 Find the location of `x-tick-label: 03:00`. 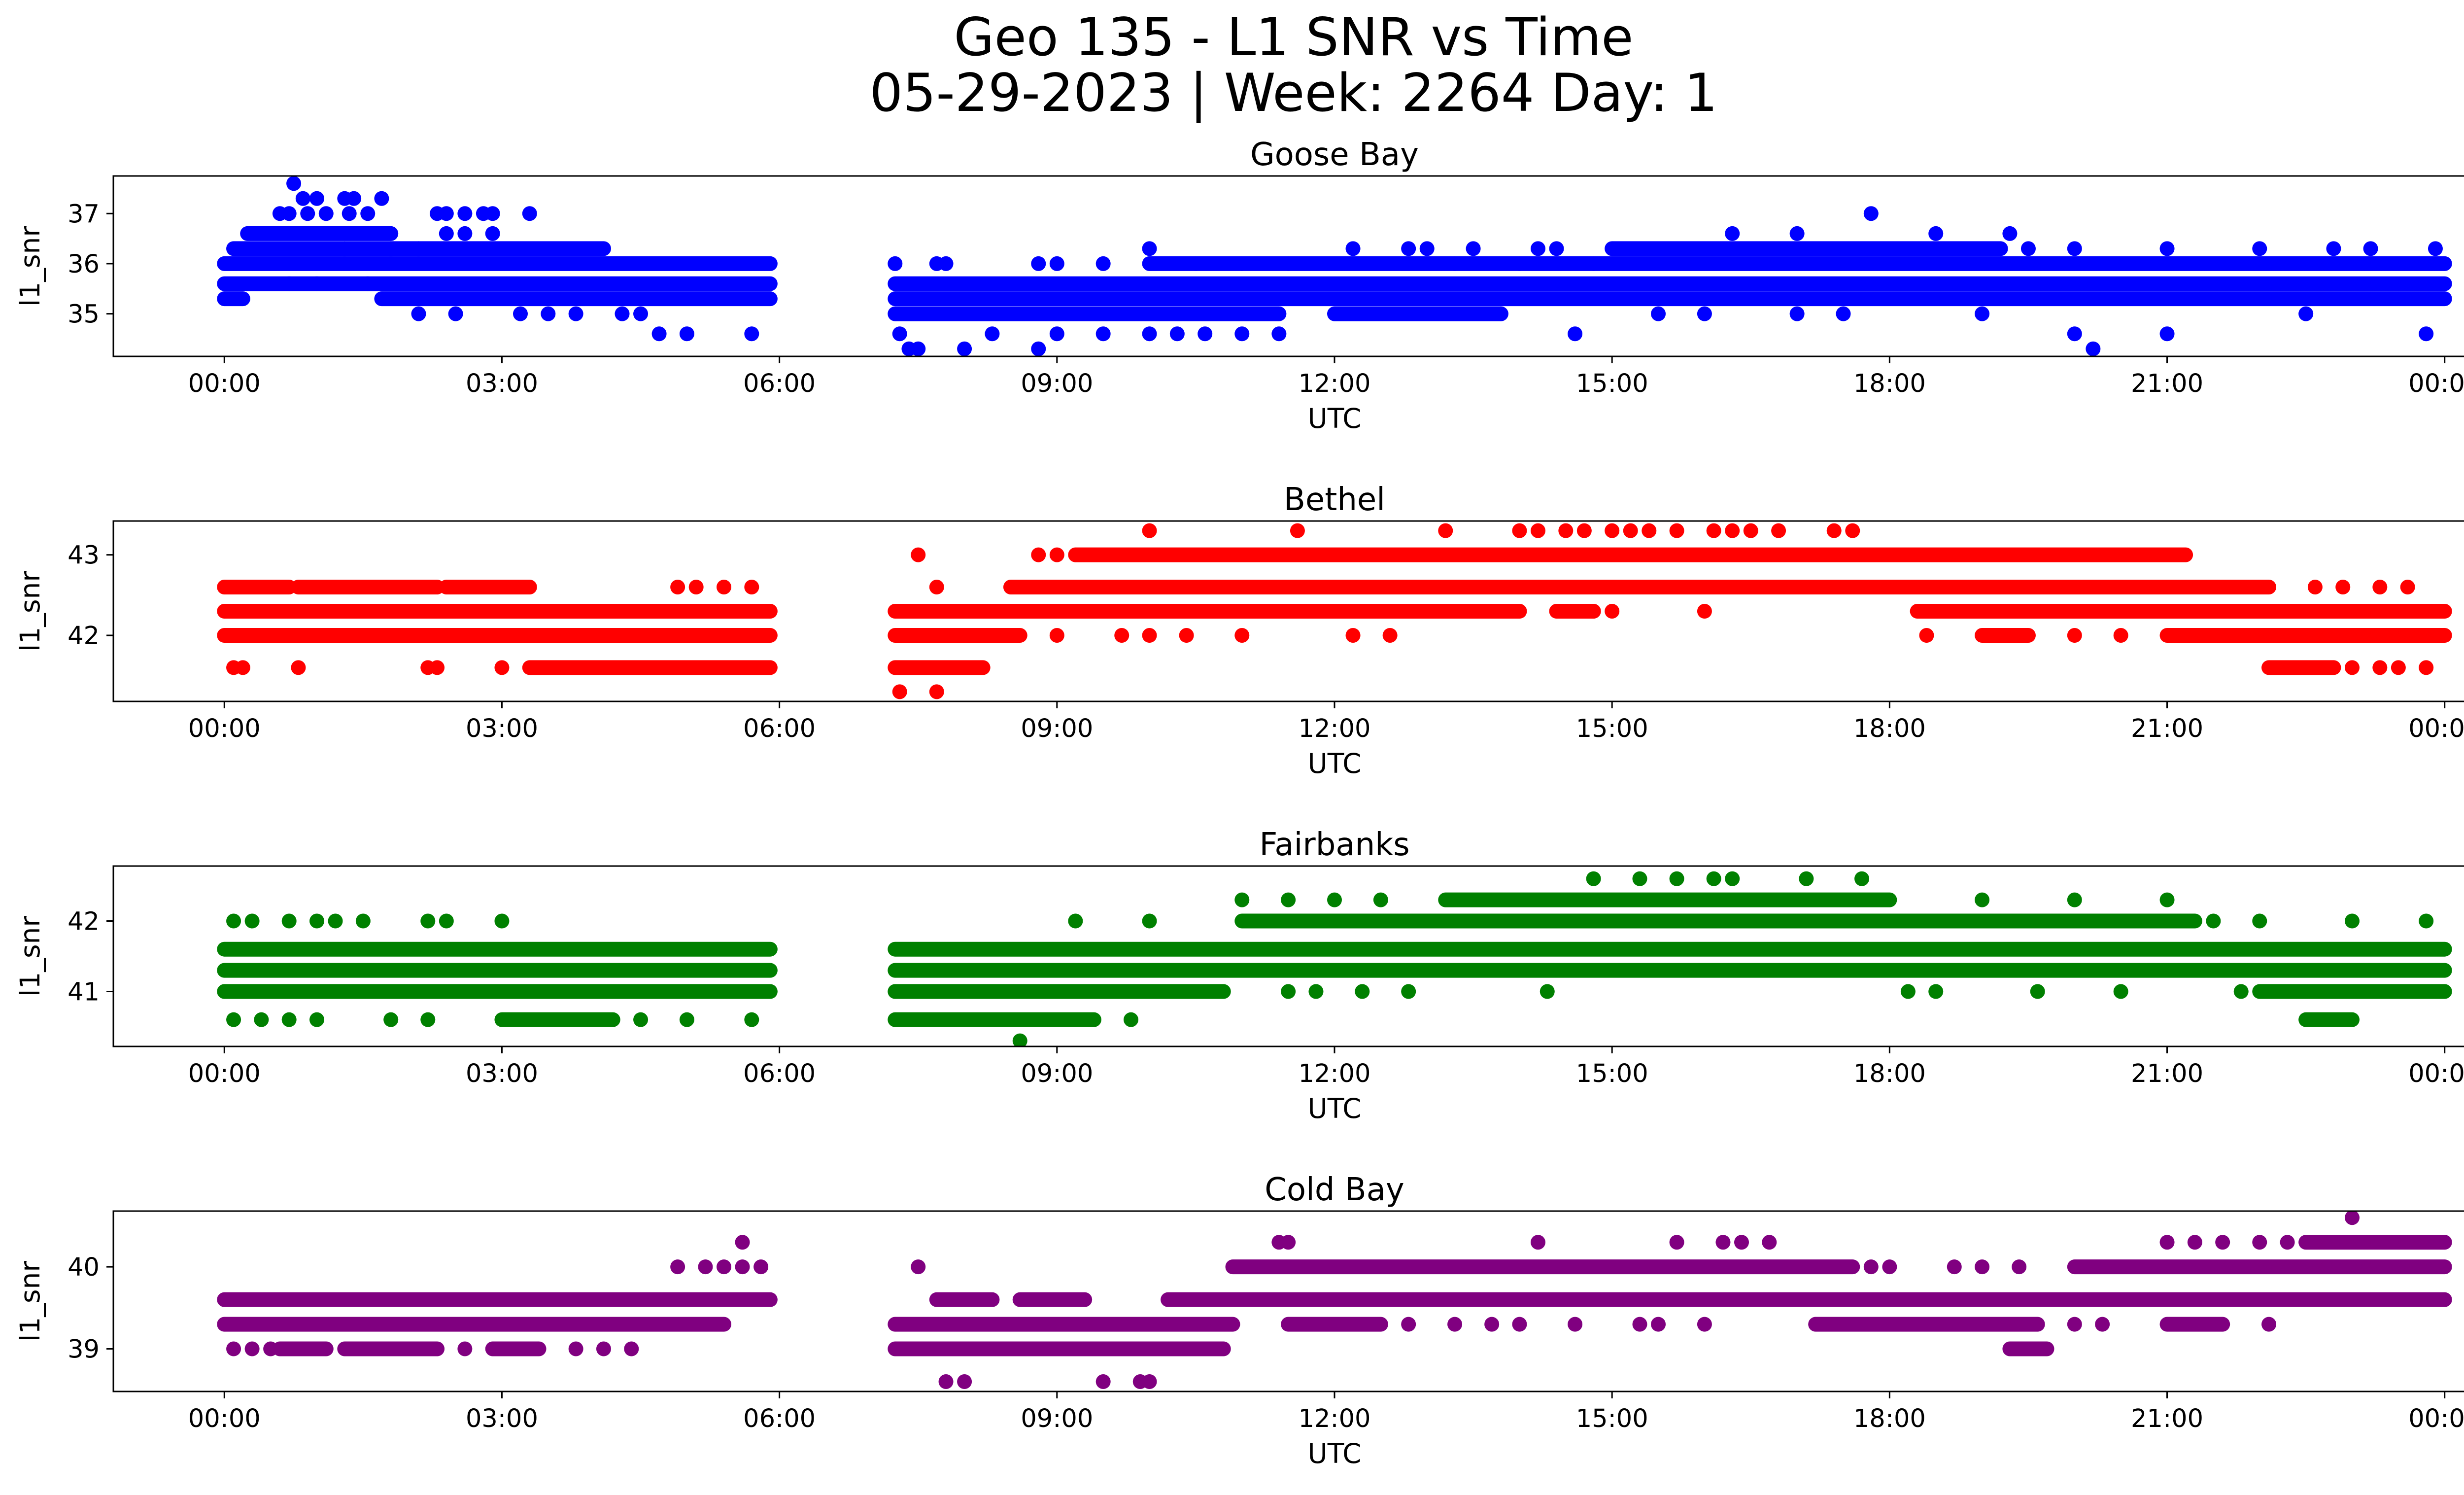

x-tick-label: 03:00 is located at coordinates (502, 1073).